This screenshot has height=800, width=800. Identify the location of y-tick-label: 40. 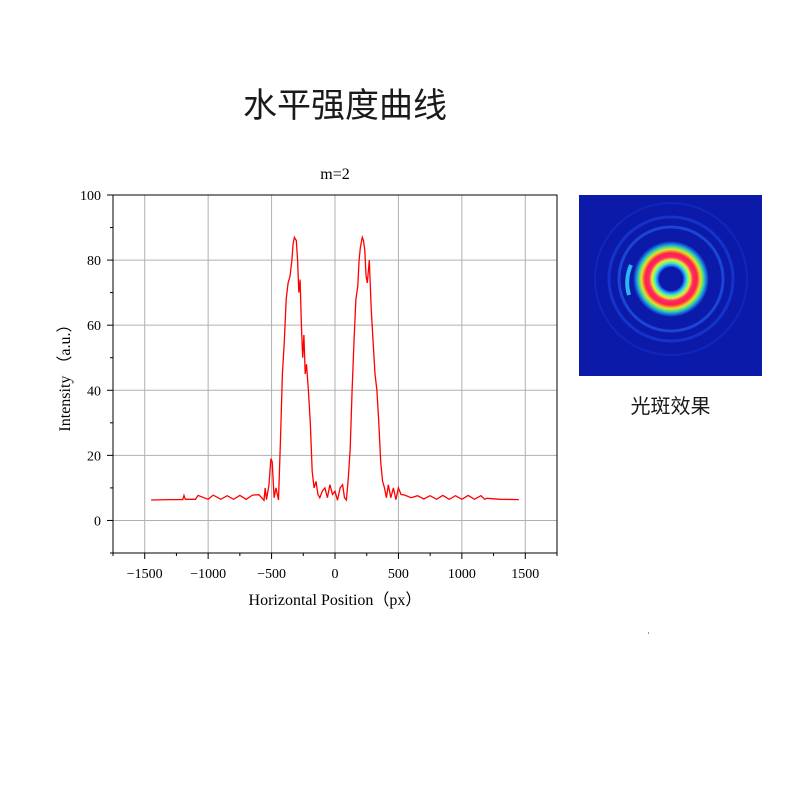
(94, 391).